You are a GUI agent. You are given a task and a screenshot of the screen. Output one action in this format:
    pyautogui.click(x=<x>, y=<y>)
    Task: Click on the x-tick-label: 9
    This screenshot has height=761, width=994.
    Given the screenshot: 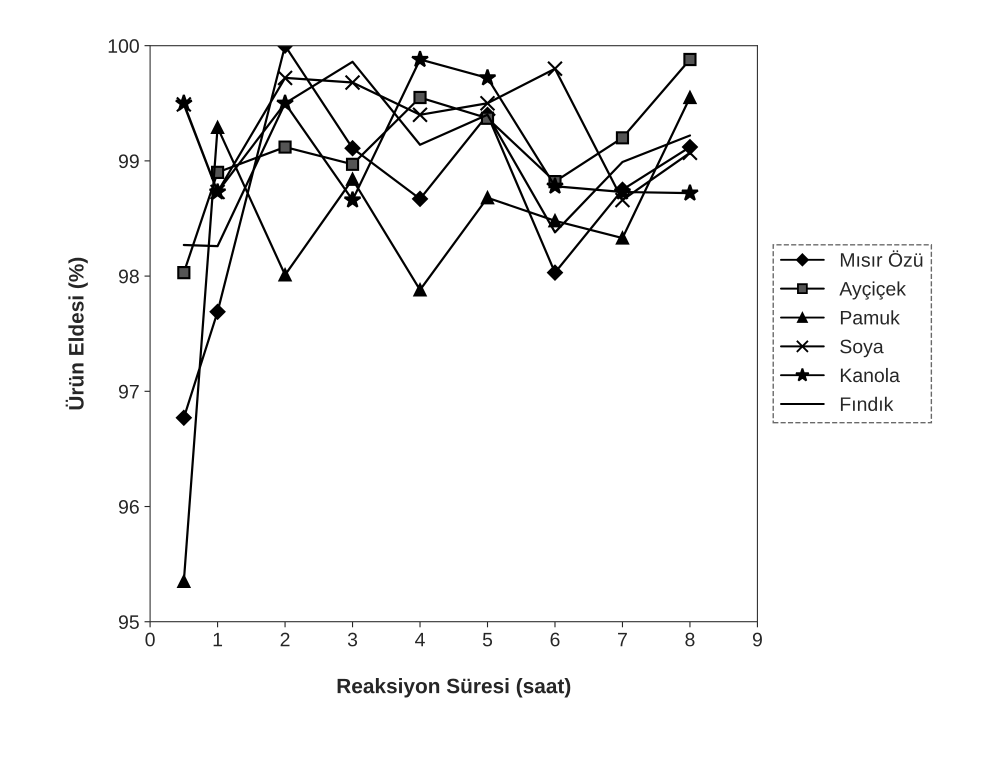 What is the action you would take?
    pyautogui.click(x=757, y=639)
    